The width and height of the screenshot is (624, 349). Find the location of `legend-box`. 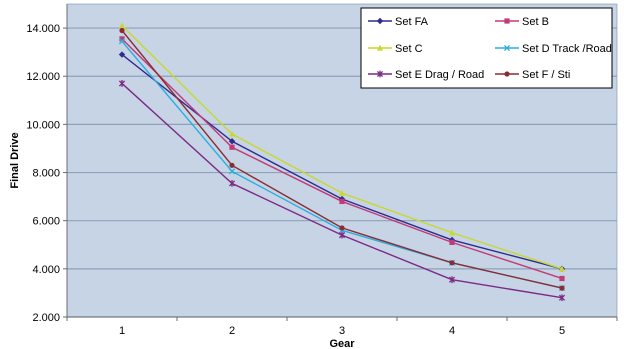

legend-box is located at coordinates (486, 48).